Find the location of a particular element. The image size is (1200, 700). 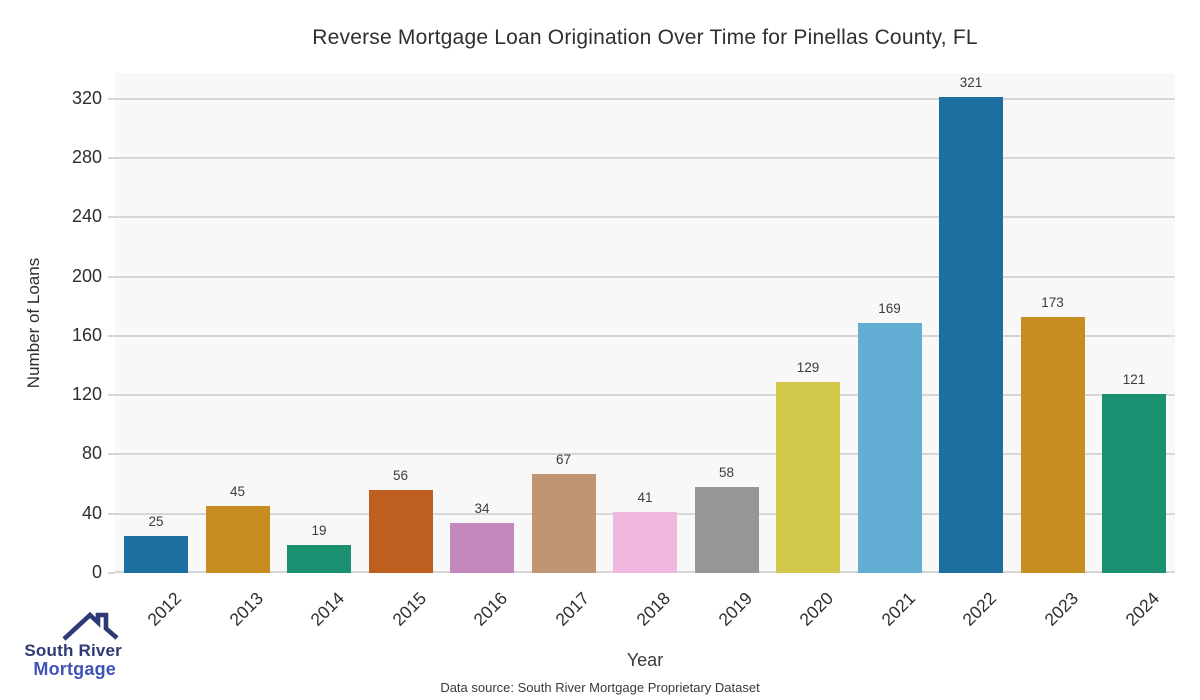

x-tick-label: 2017 is located at coordinates (571, 609).